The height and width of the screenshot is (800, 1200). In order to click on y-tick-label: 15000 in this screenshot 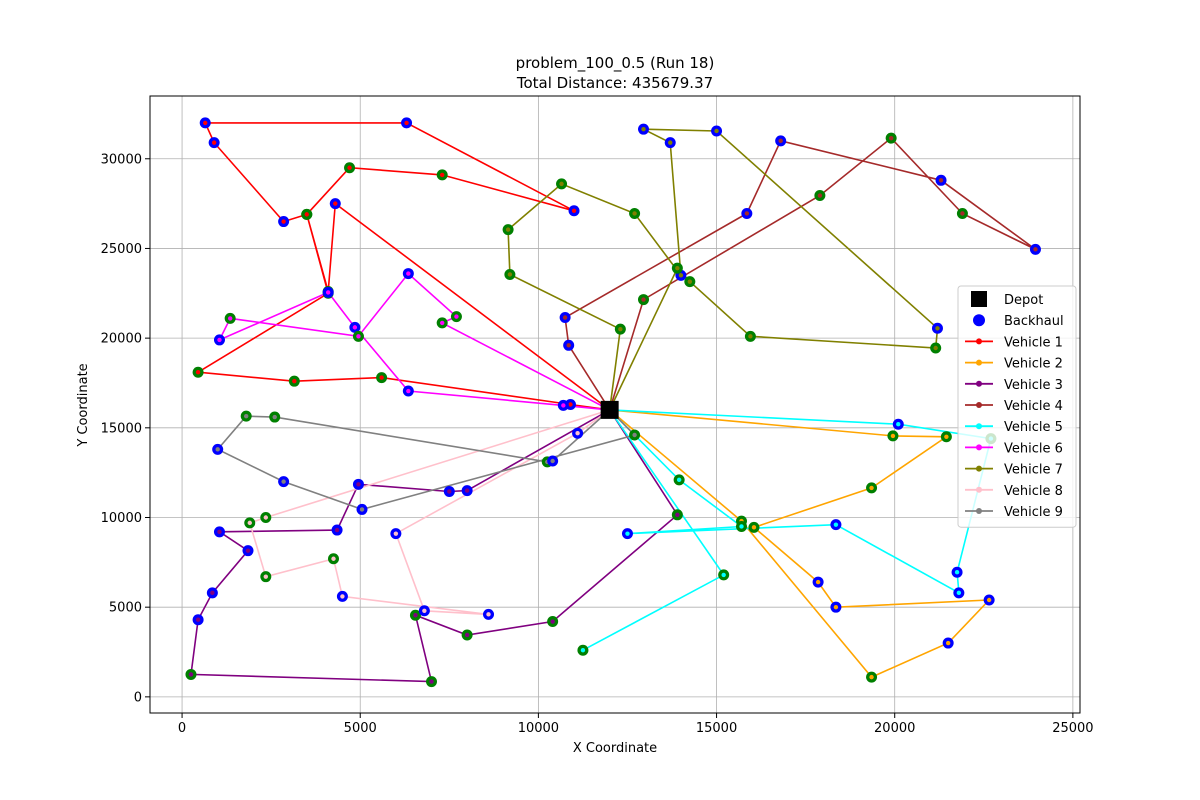, I will do `click(121, 428)`.